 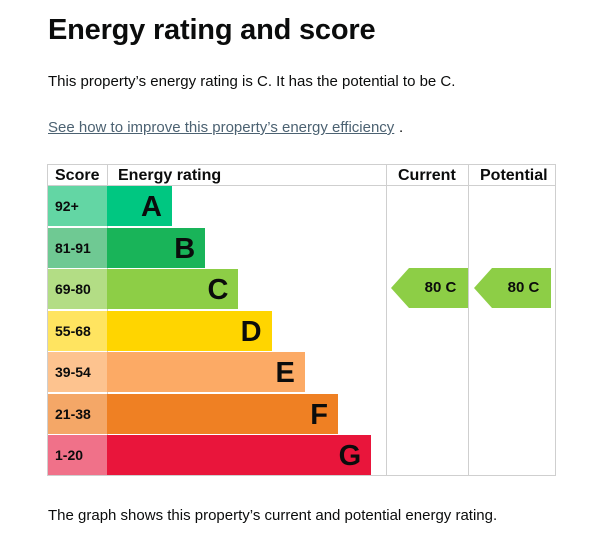 I want to click on band-letter-c: C, so click(x=218, y=290).